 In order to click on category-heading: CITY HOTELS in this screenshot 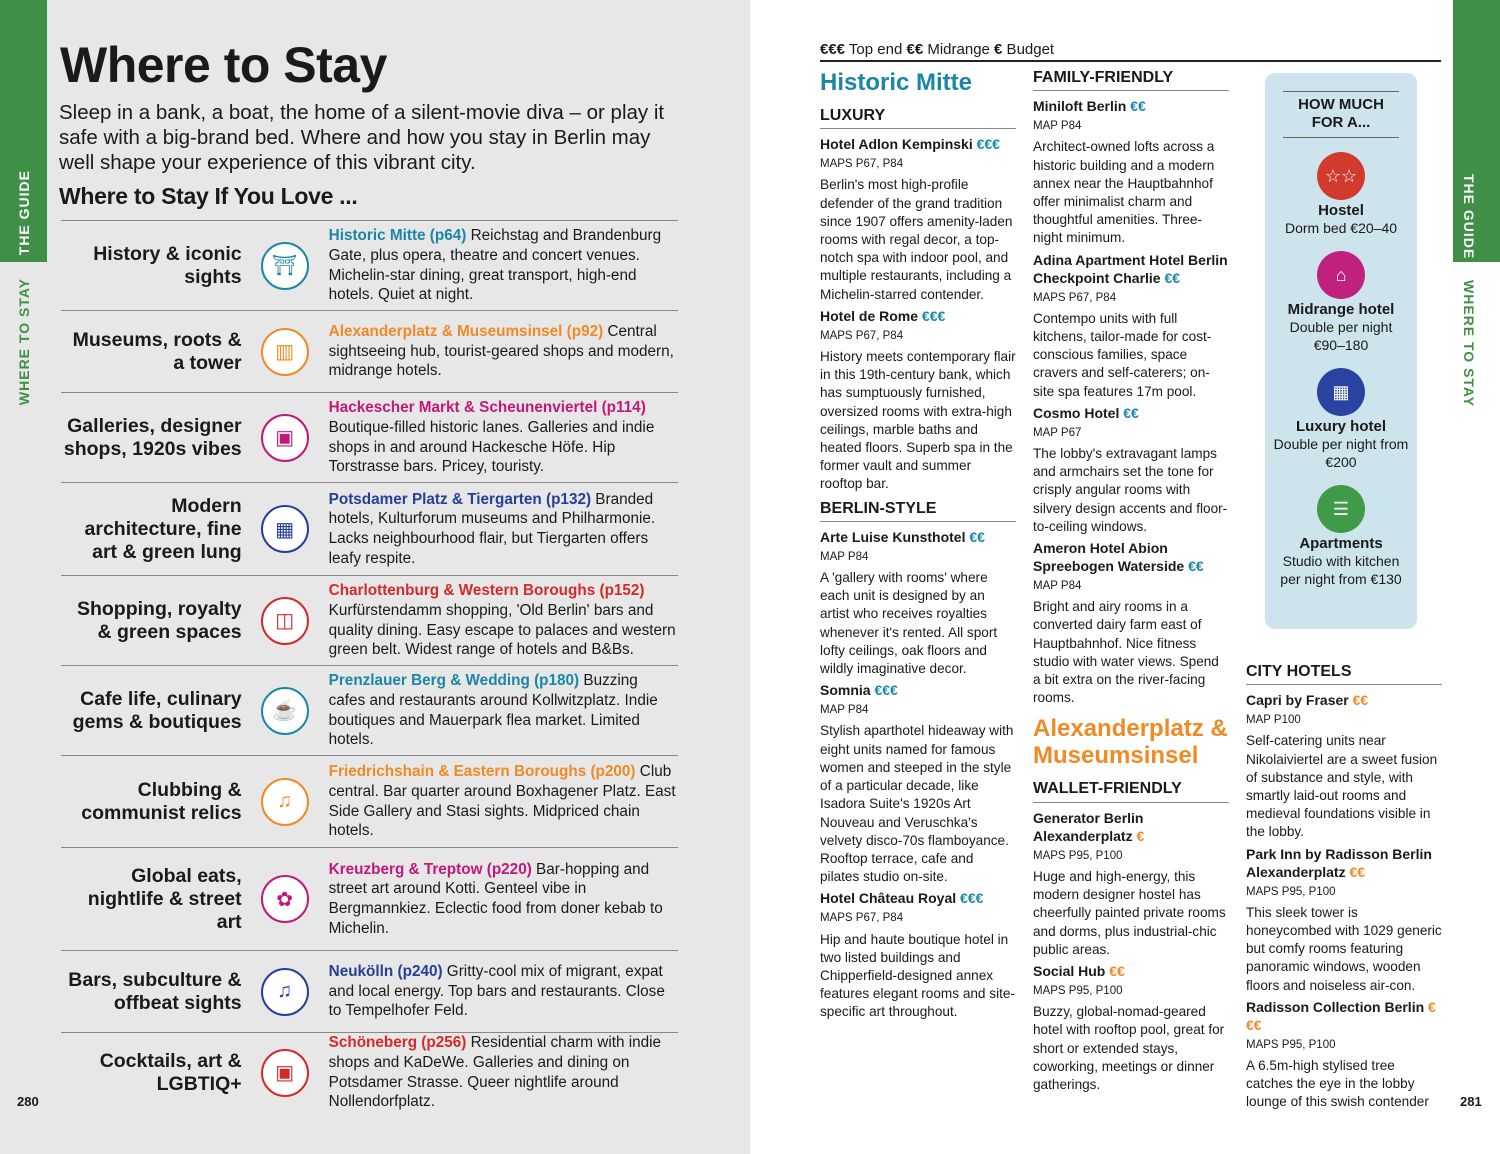, I will do `click(1344, 673)`.